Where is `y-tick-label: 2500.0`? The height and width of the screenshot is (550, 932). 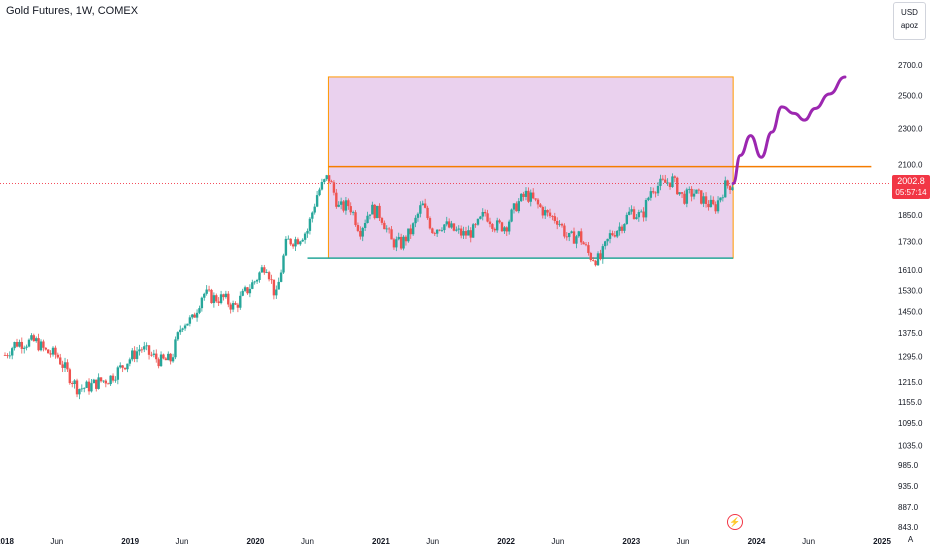 y-tick-label: 2500.0 is located at coordinates (910, 96).